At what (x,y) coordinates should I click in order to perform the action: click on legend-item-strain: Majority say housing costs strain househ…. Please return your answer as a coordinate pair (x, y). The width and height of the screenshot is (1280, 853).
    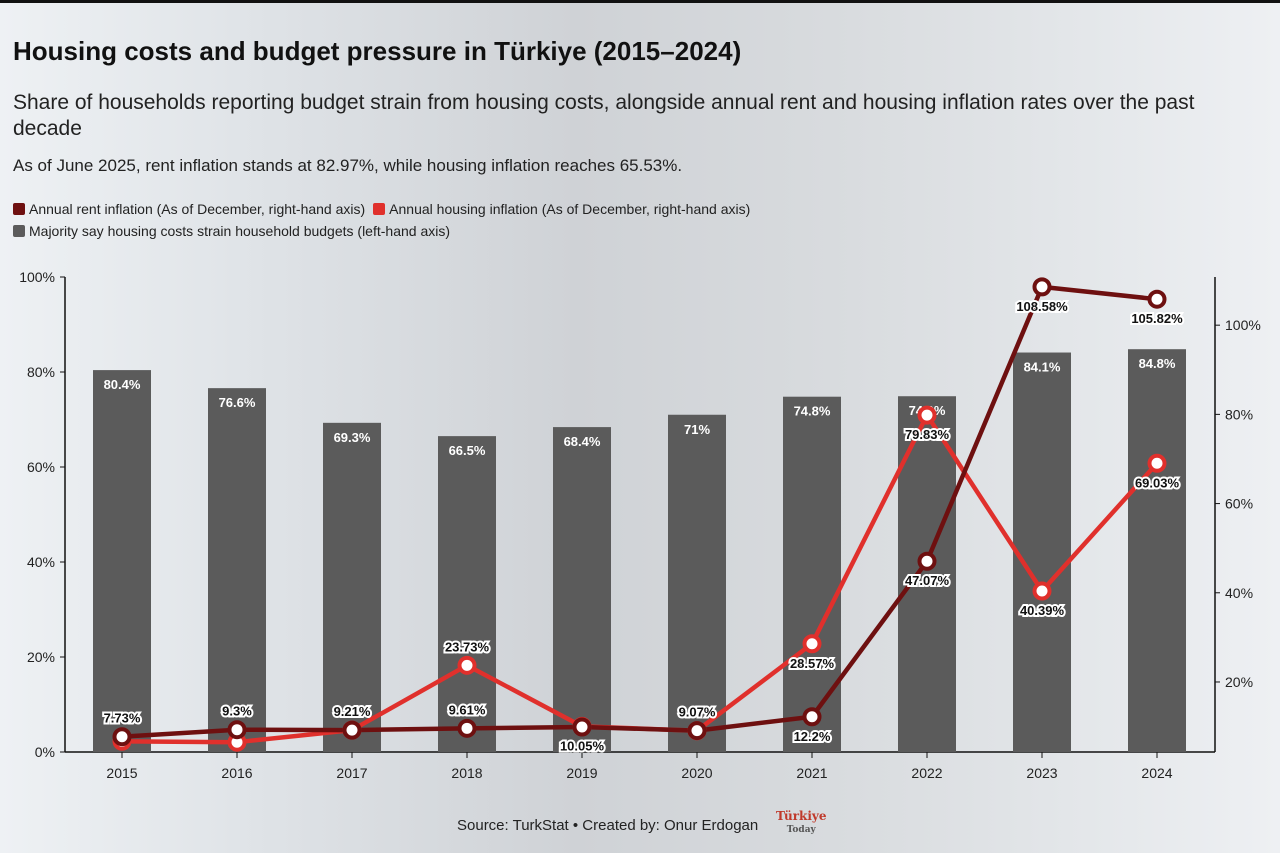
    Looking at the image, I should click on (231, 231).